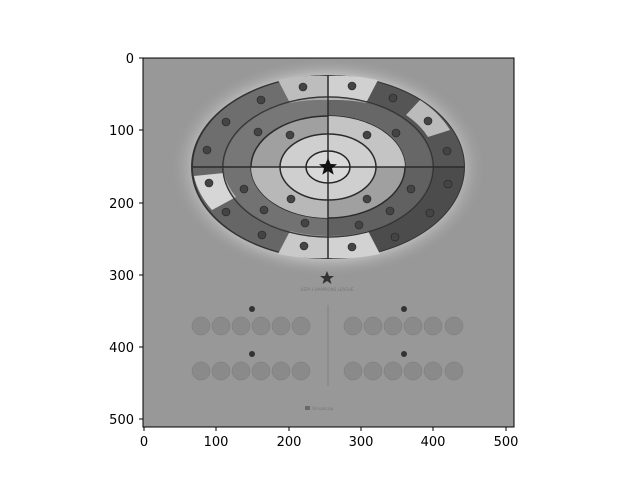 The image size is (640, 480). I want to click on y-tick-label: 0, so click(130, 59).